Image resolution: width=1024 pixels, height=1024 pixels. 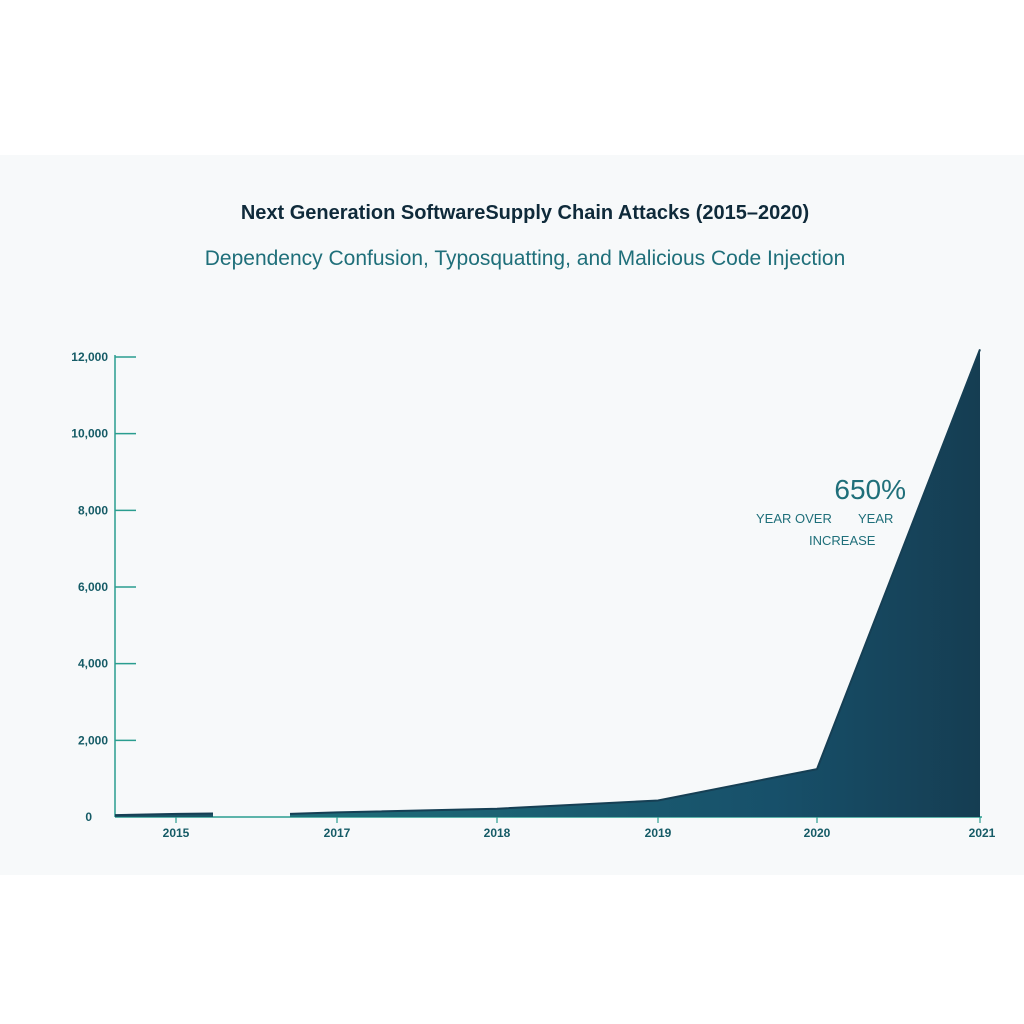 I want to click on x-tick-label: 2021, so click(x=982, y=833).